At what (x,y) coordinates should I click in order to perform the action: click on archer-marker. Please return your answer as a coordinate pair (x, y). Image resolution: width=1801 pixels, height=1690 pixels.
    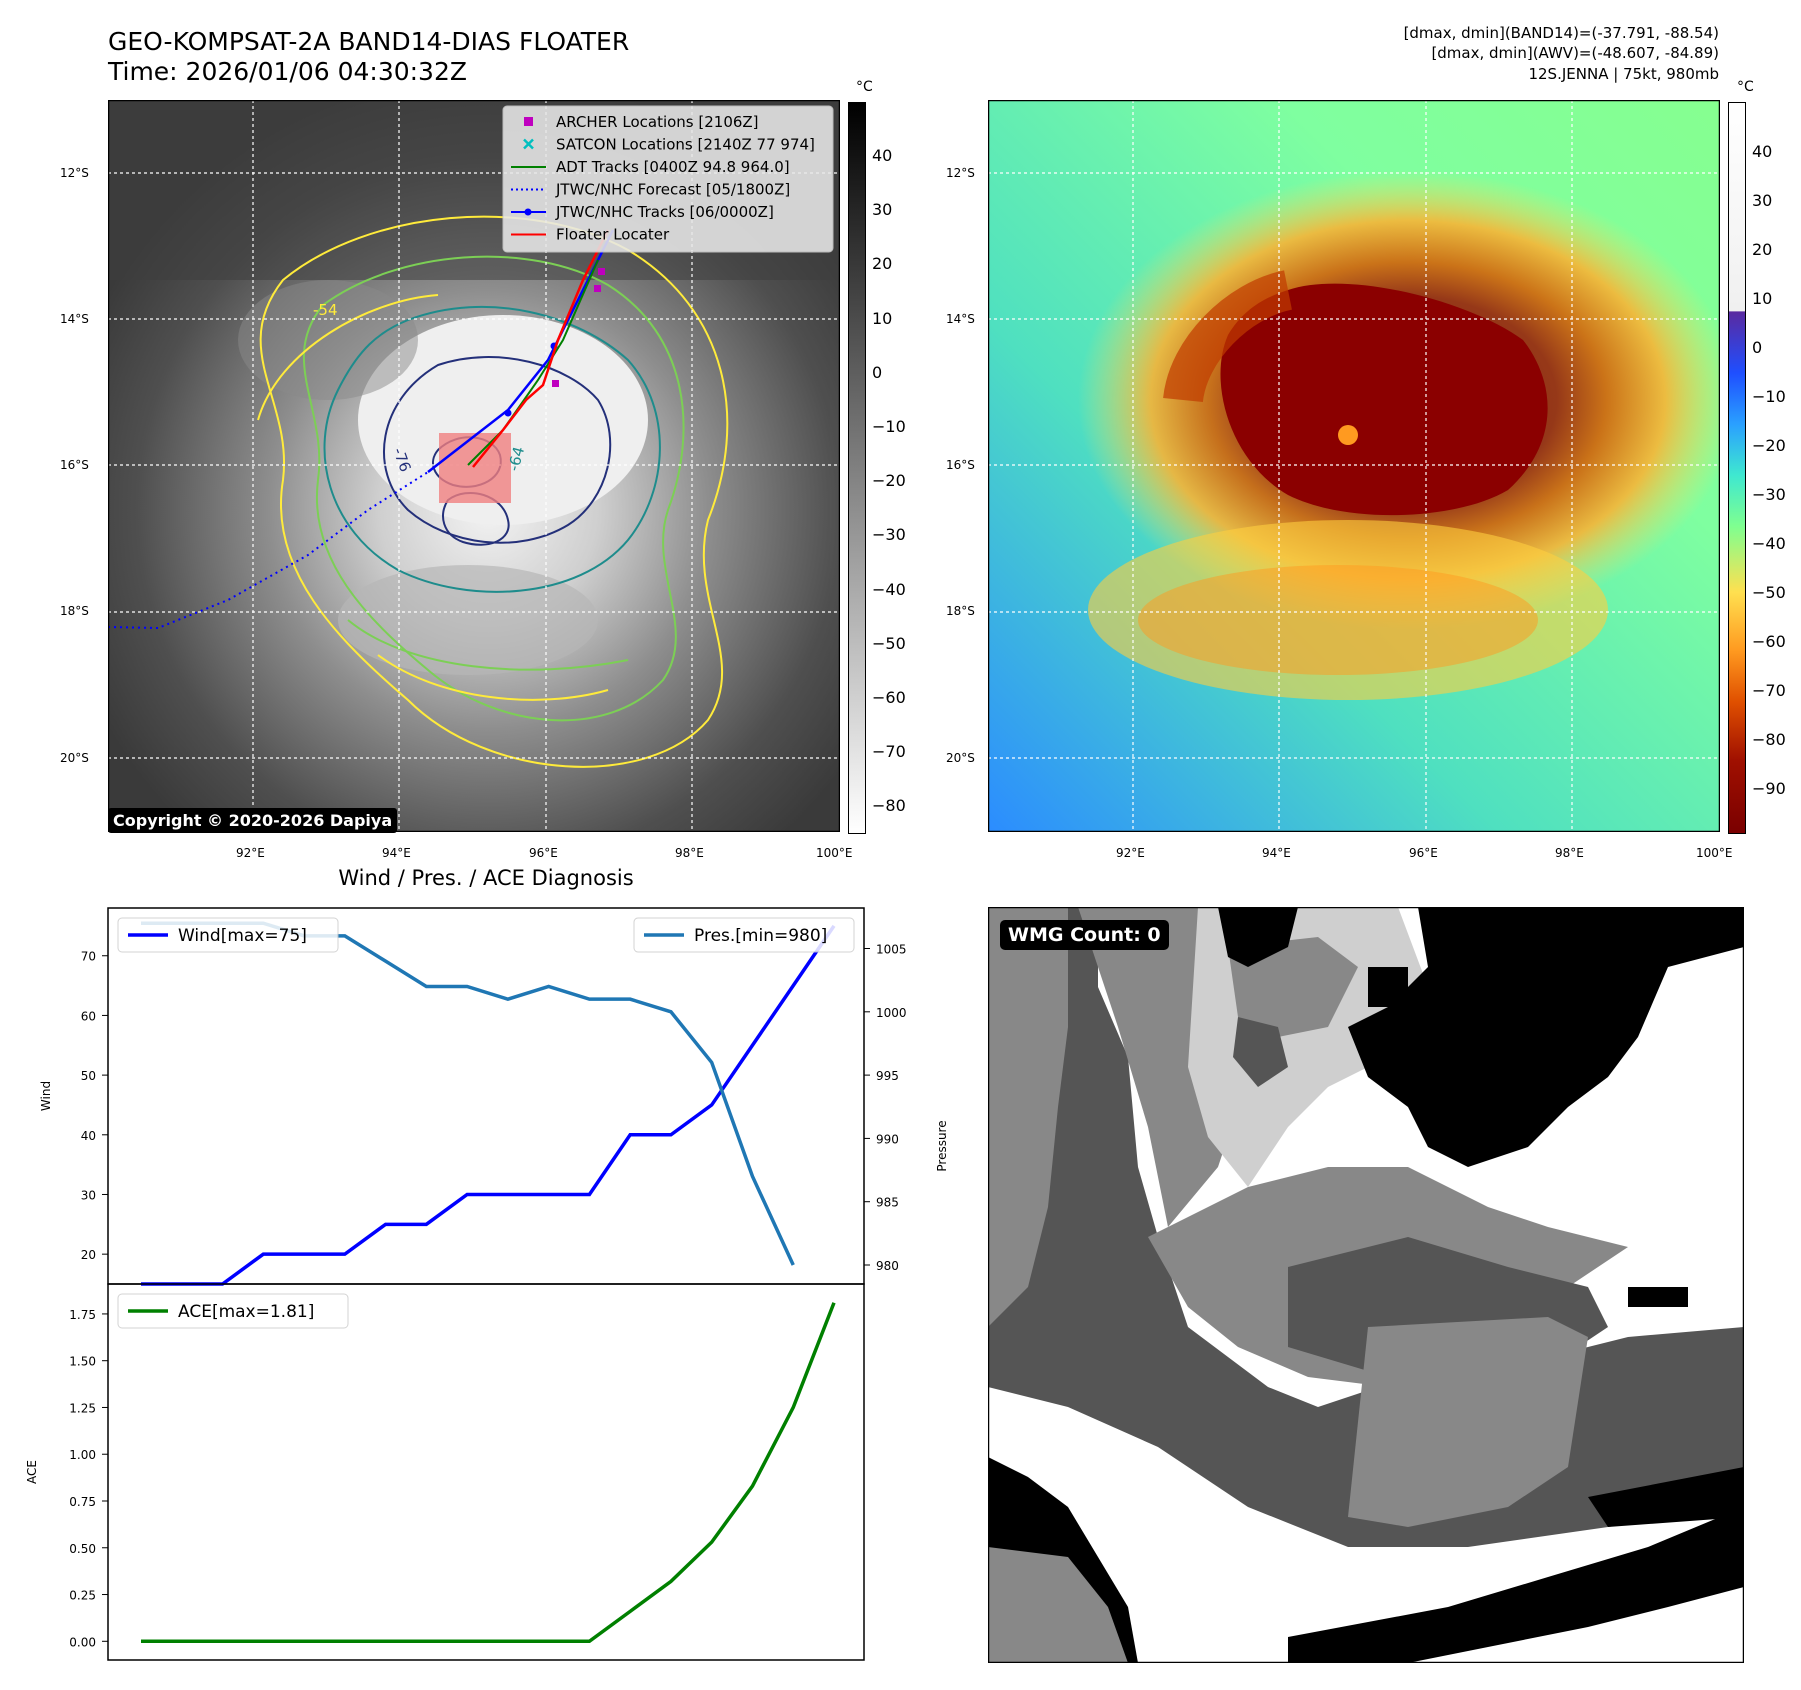
    Looking at the image, I should click on (555, 383).